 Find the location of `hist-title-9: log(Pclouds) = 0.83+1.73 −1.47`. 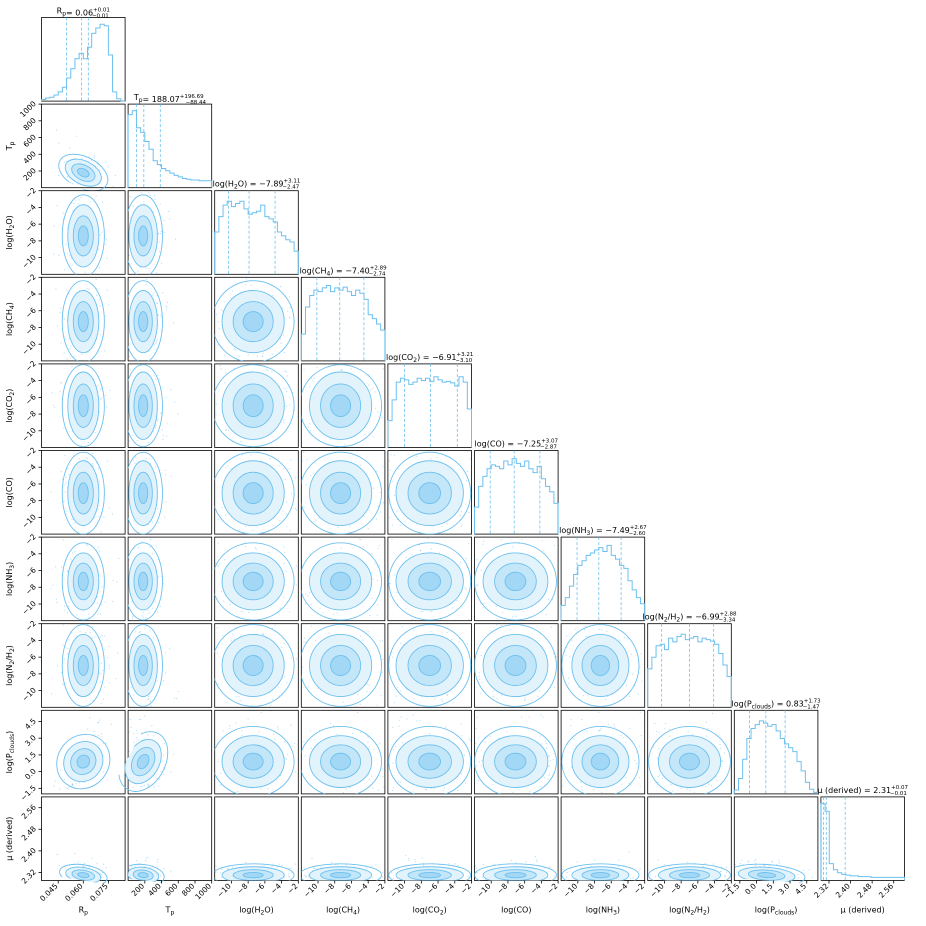

hist-title-9: log(Pclouds) = 0.83+1.73 −1.47 is located at coordinates (777, 704).